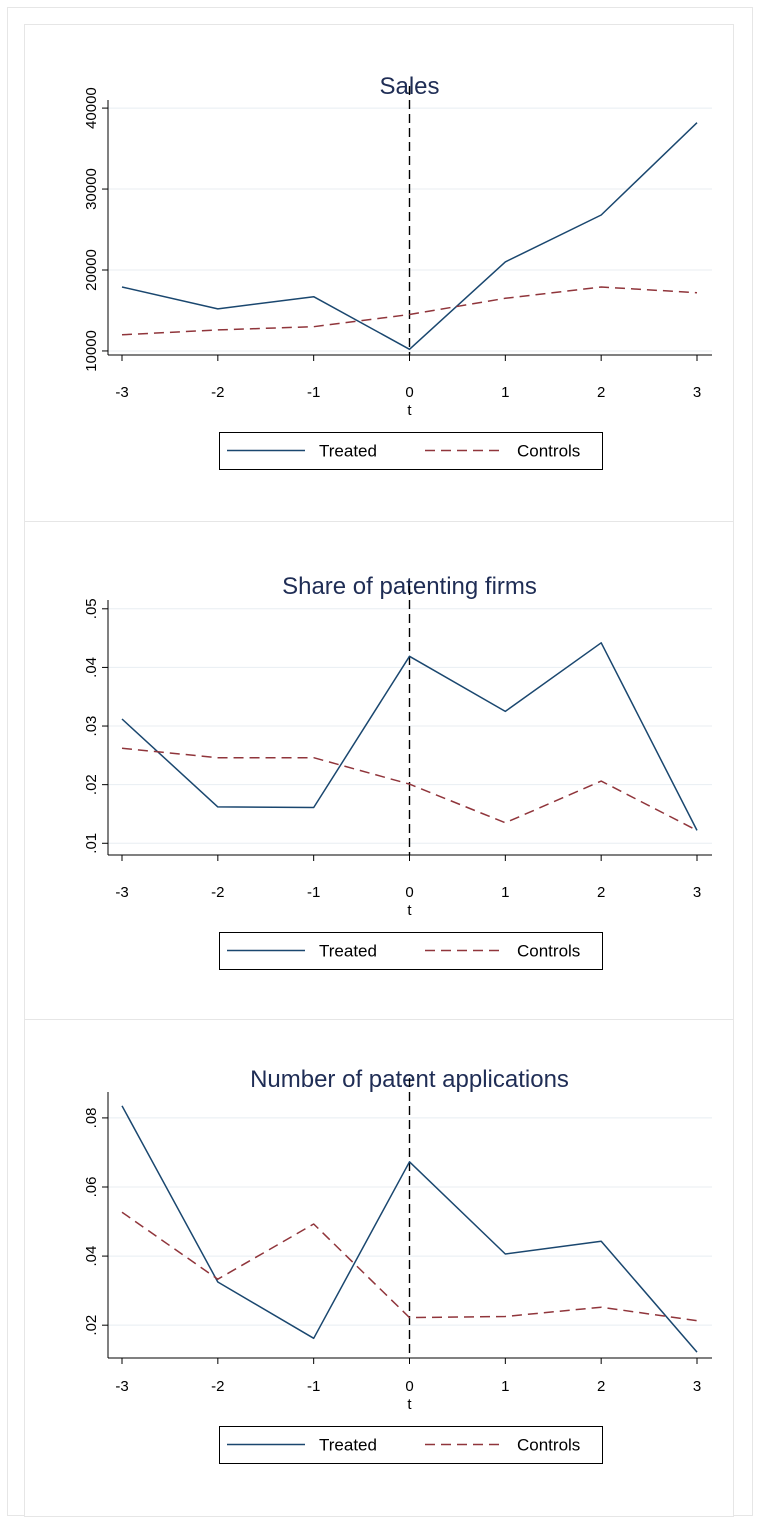 The width and height of the screenshot is (761, 1526). Describe the element at coordinates (91, 351) in the screenshot. I see `y-tick-label: 10000` at that location.